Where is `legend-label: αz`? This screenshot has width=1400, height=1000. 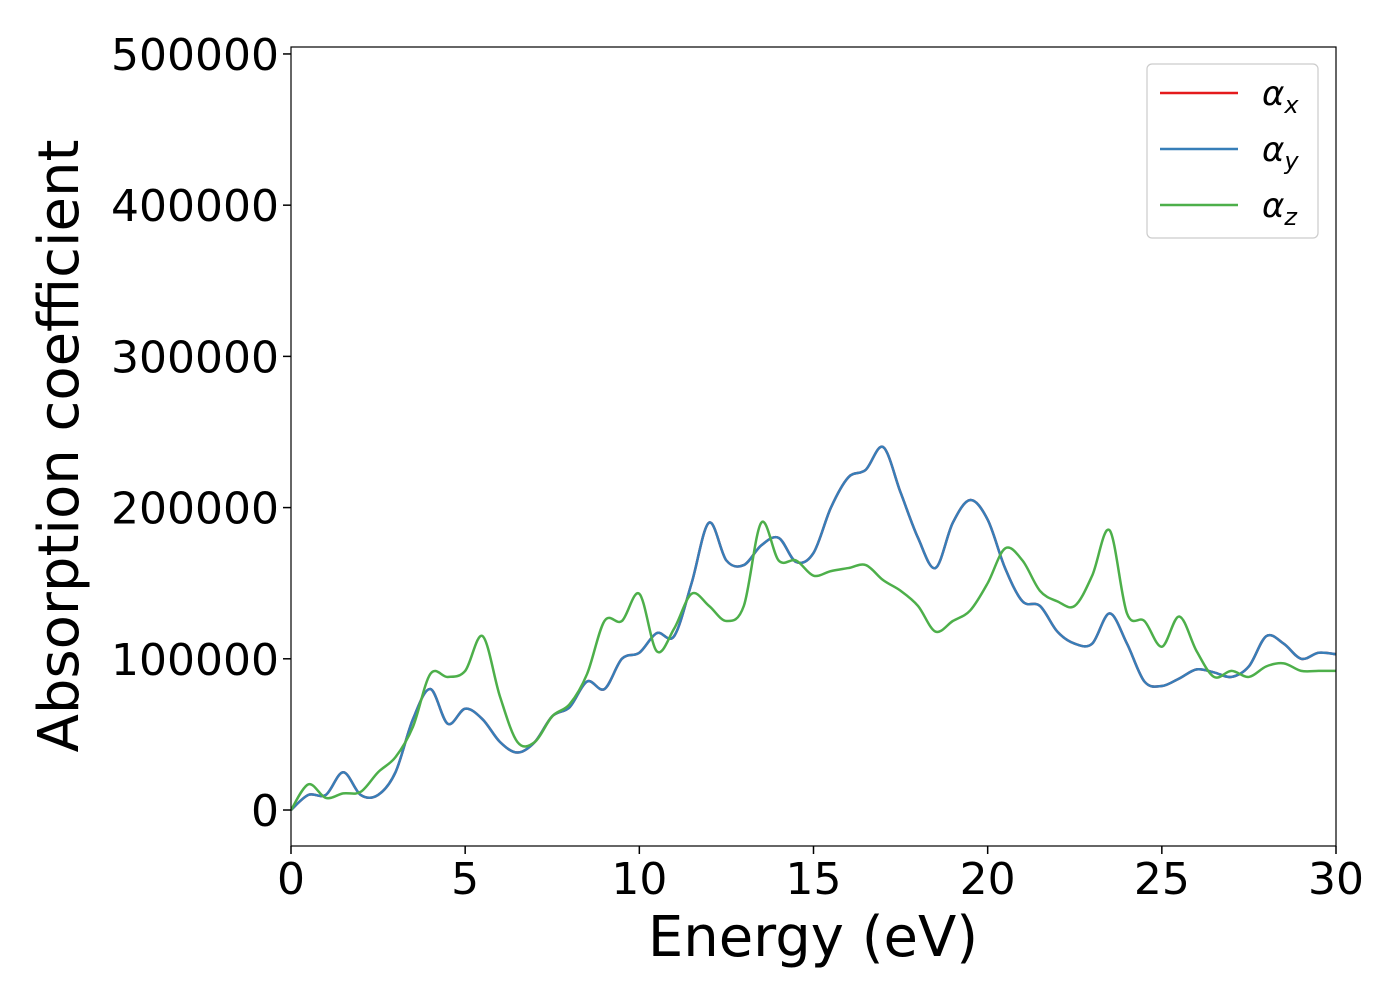 legend-label: αz is located at coordinates (1280, 208).